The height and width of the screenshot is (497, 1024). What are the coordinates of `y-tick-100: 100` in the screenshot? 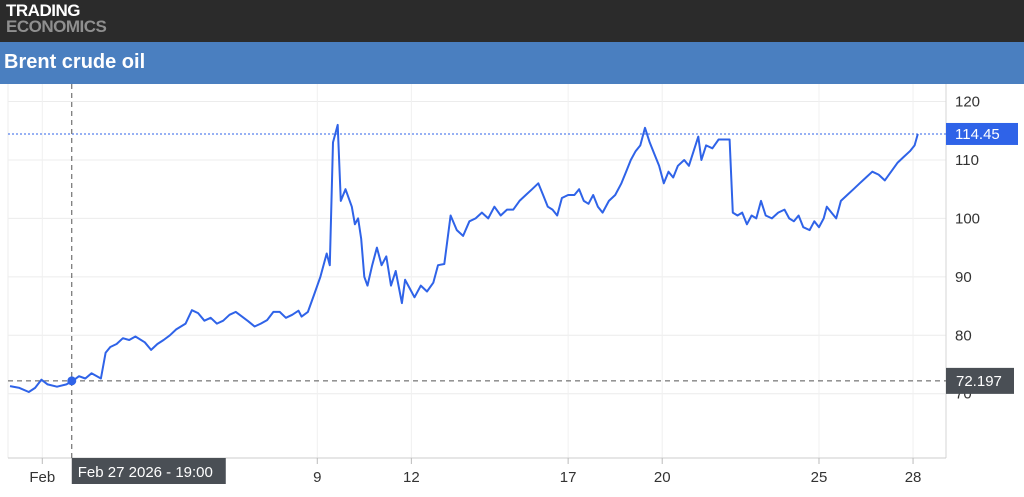 It's located at (967, 218).